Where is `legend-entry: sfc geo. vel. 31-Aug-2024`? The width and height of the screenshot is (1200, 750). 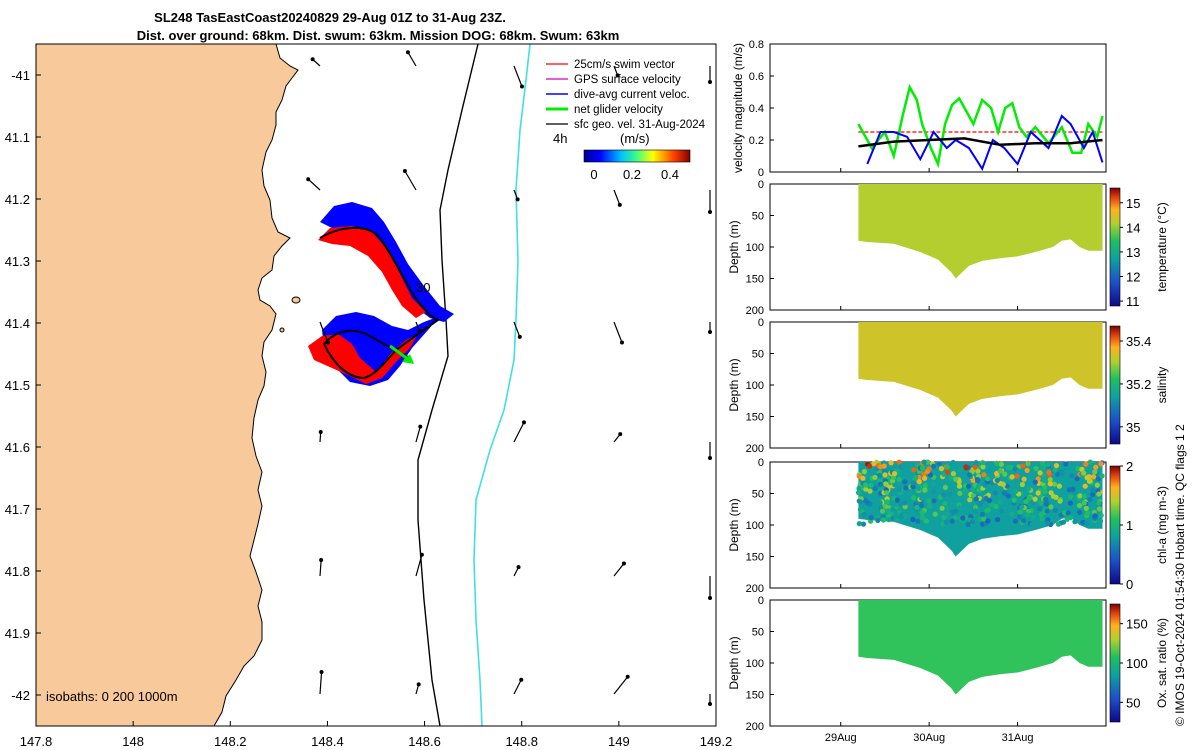 legend-entry: sfc geo. vel. 31-Aug-2024 is located at coordinates (640, 125).